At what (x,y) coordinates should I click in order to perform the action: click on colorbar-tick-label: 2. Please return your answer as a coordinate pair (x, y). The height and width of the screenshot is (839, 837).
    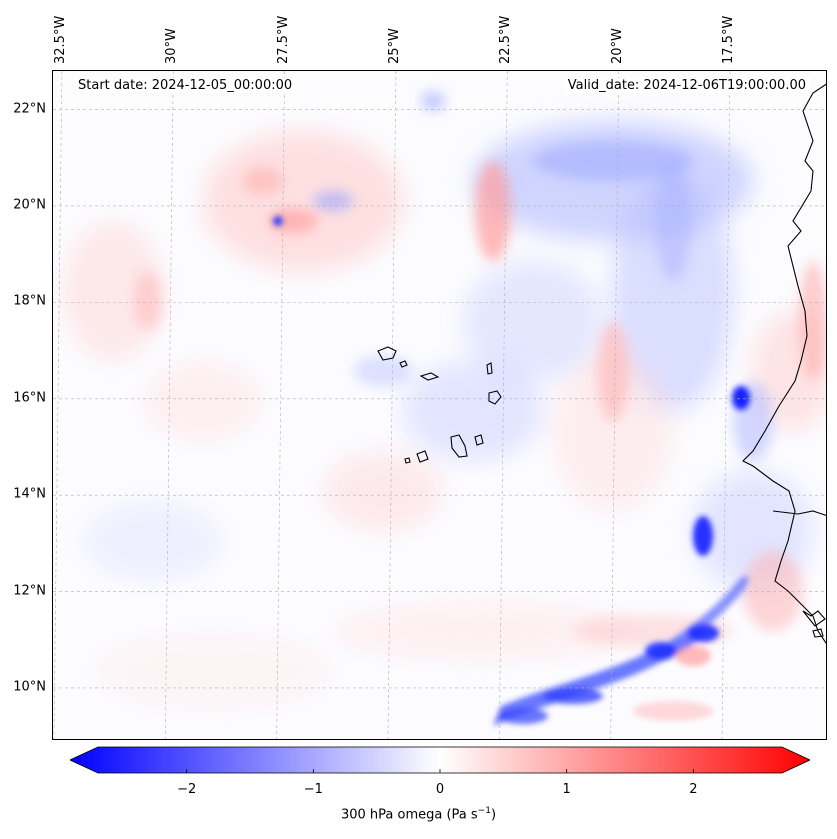
    Looking at the image, I should click on (693, 789).